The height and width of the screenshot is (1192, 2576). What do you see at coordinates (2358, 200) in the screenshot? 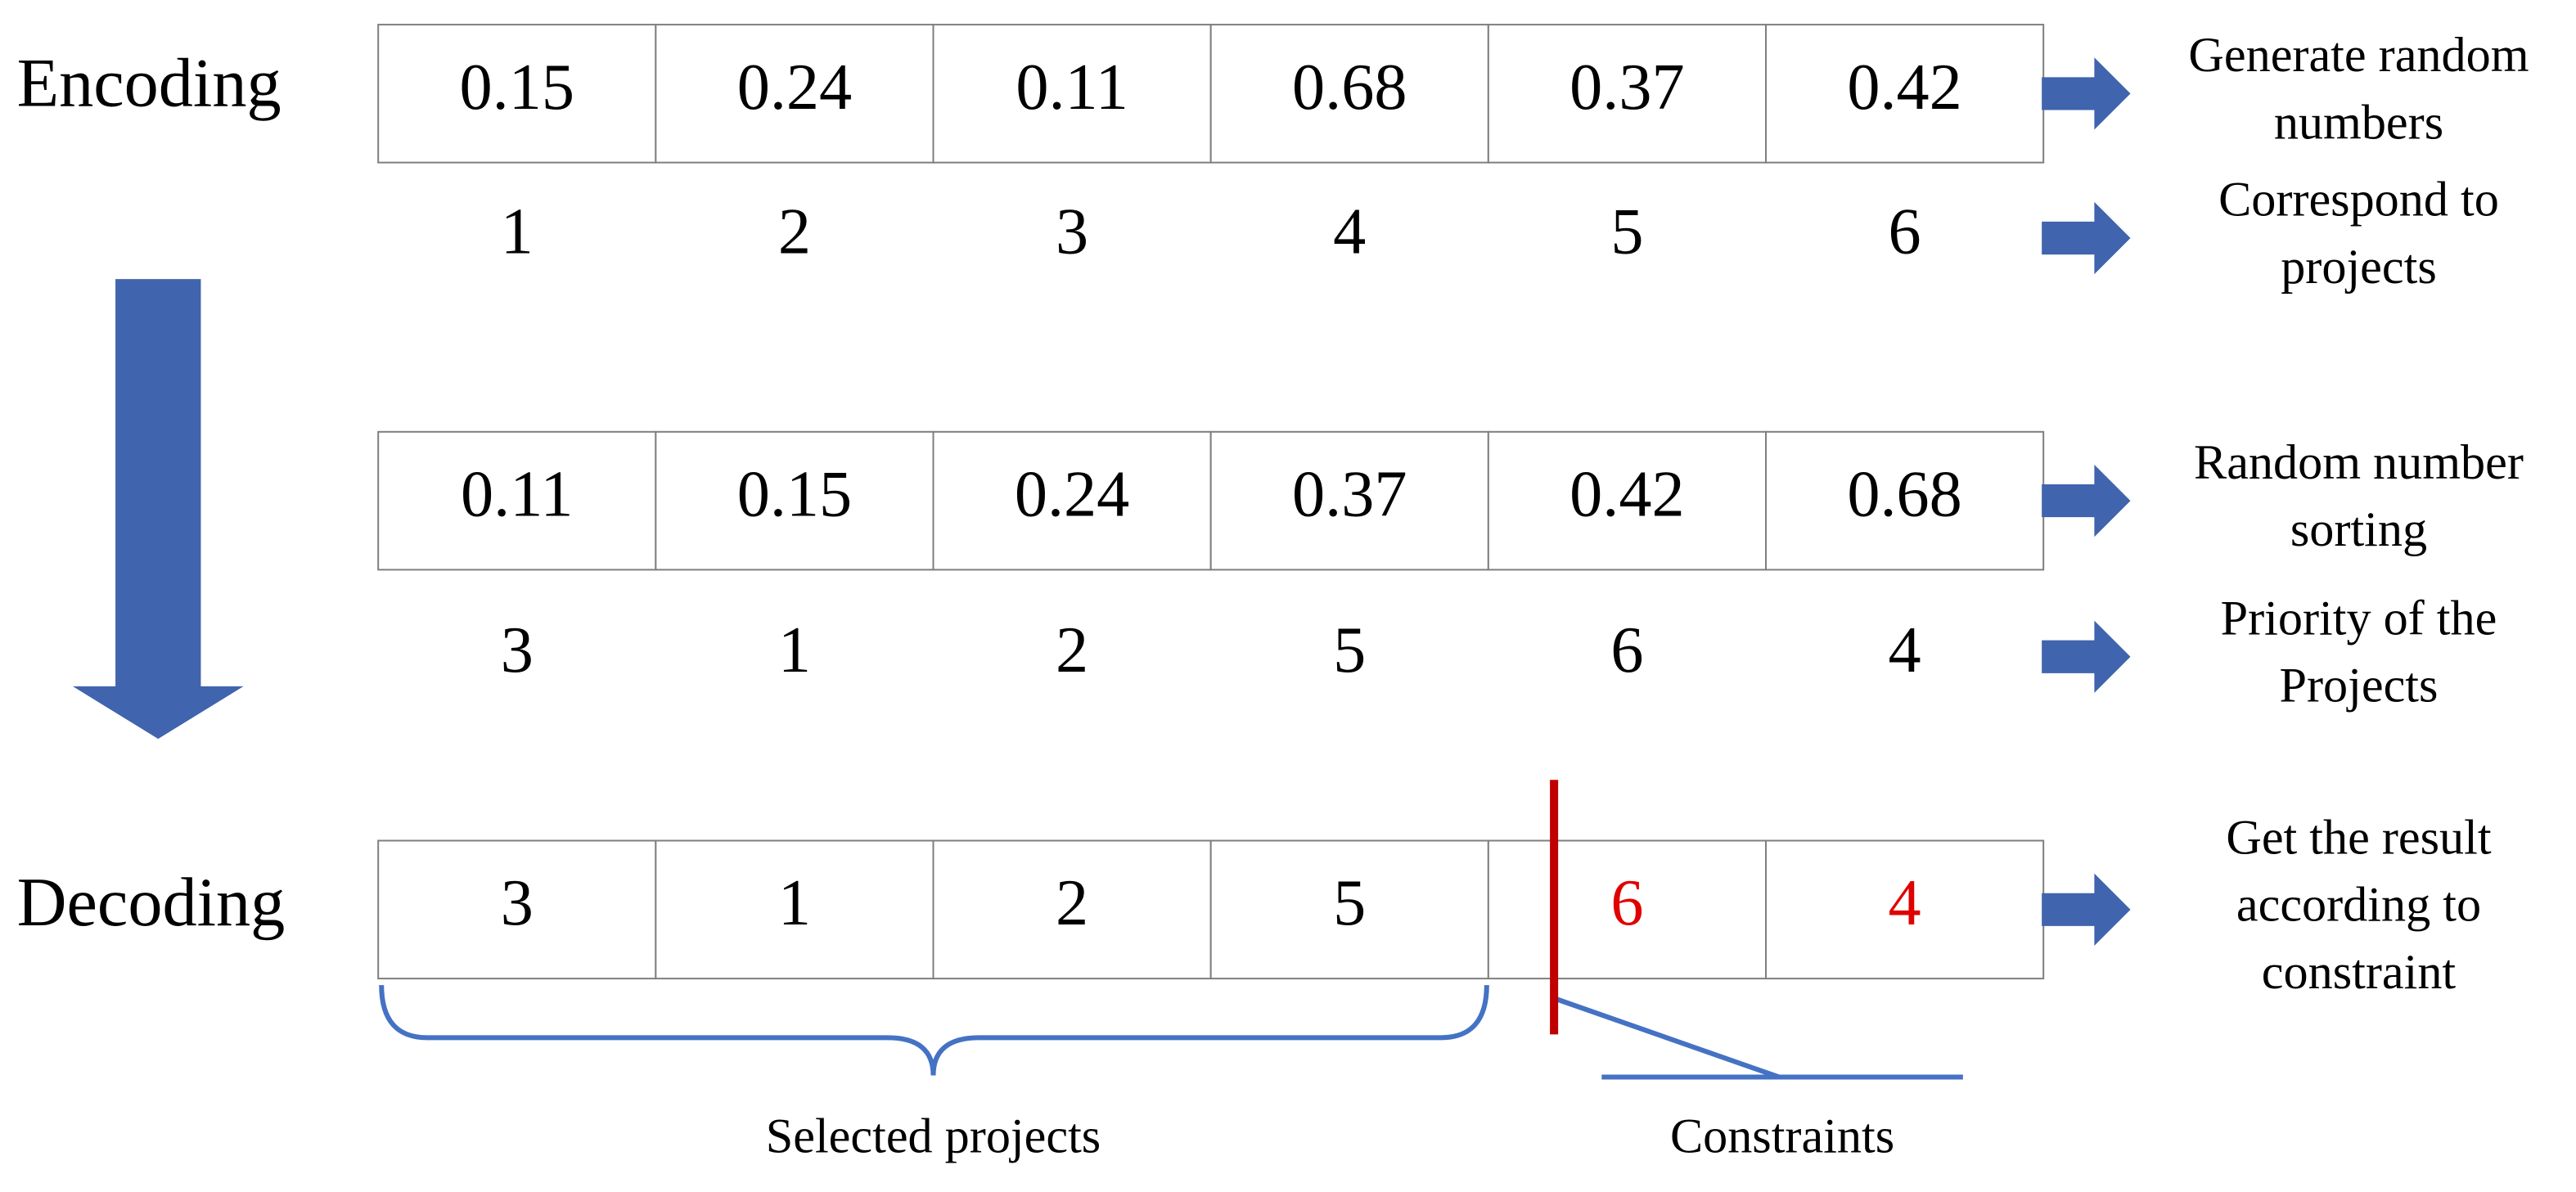
I see `description: Correspond to` at bounding box center [2358, 200].